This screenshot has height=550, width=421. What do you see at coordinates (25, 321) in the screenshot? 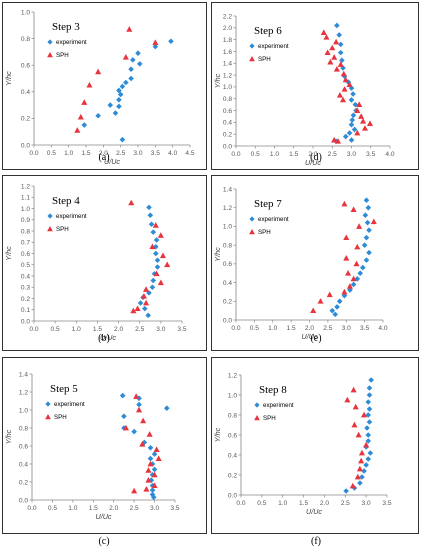
I see `y-tick-label: 0.0` at bounding box center [25, 321].